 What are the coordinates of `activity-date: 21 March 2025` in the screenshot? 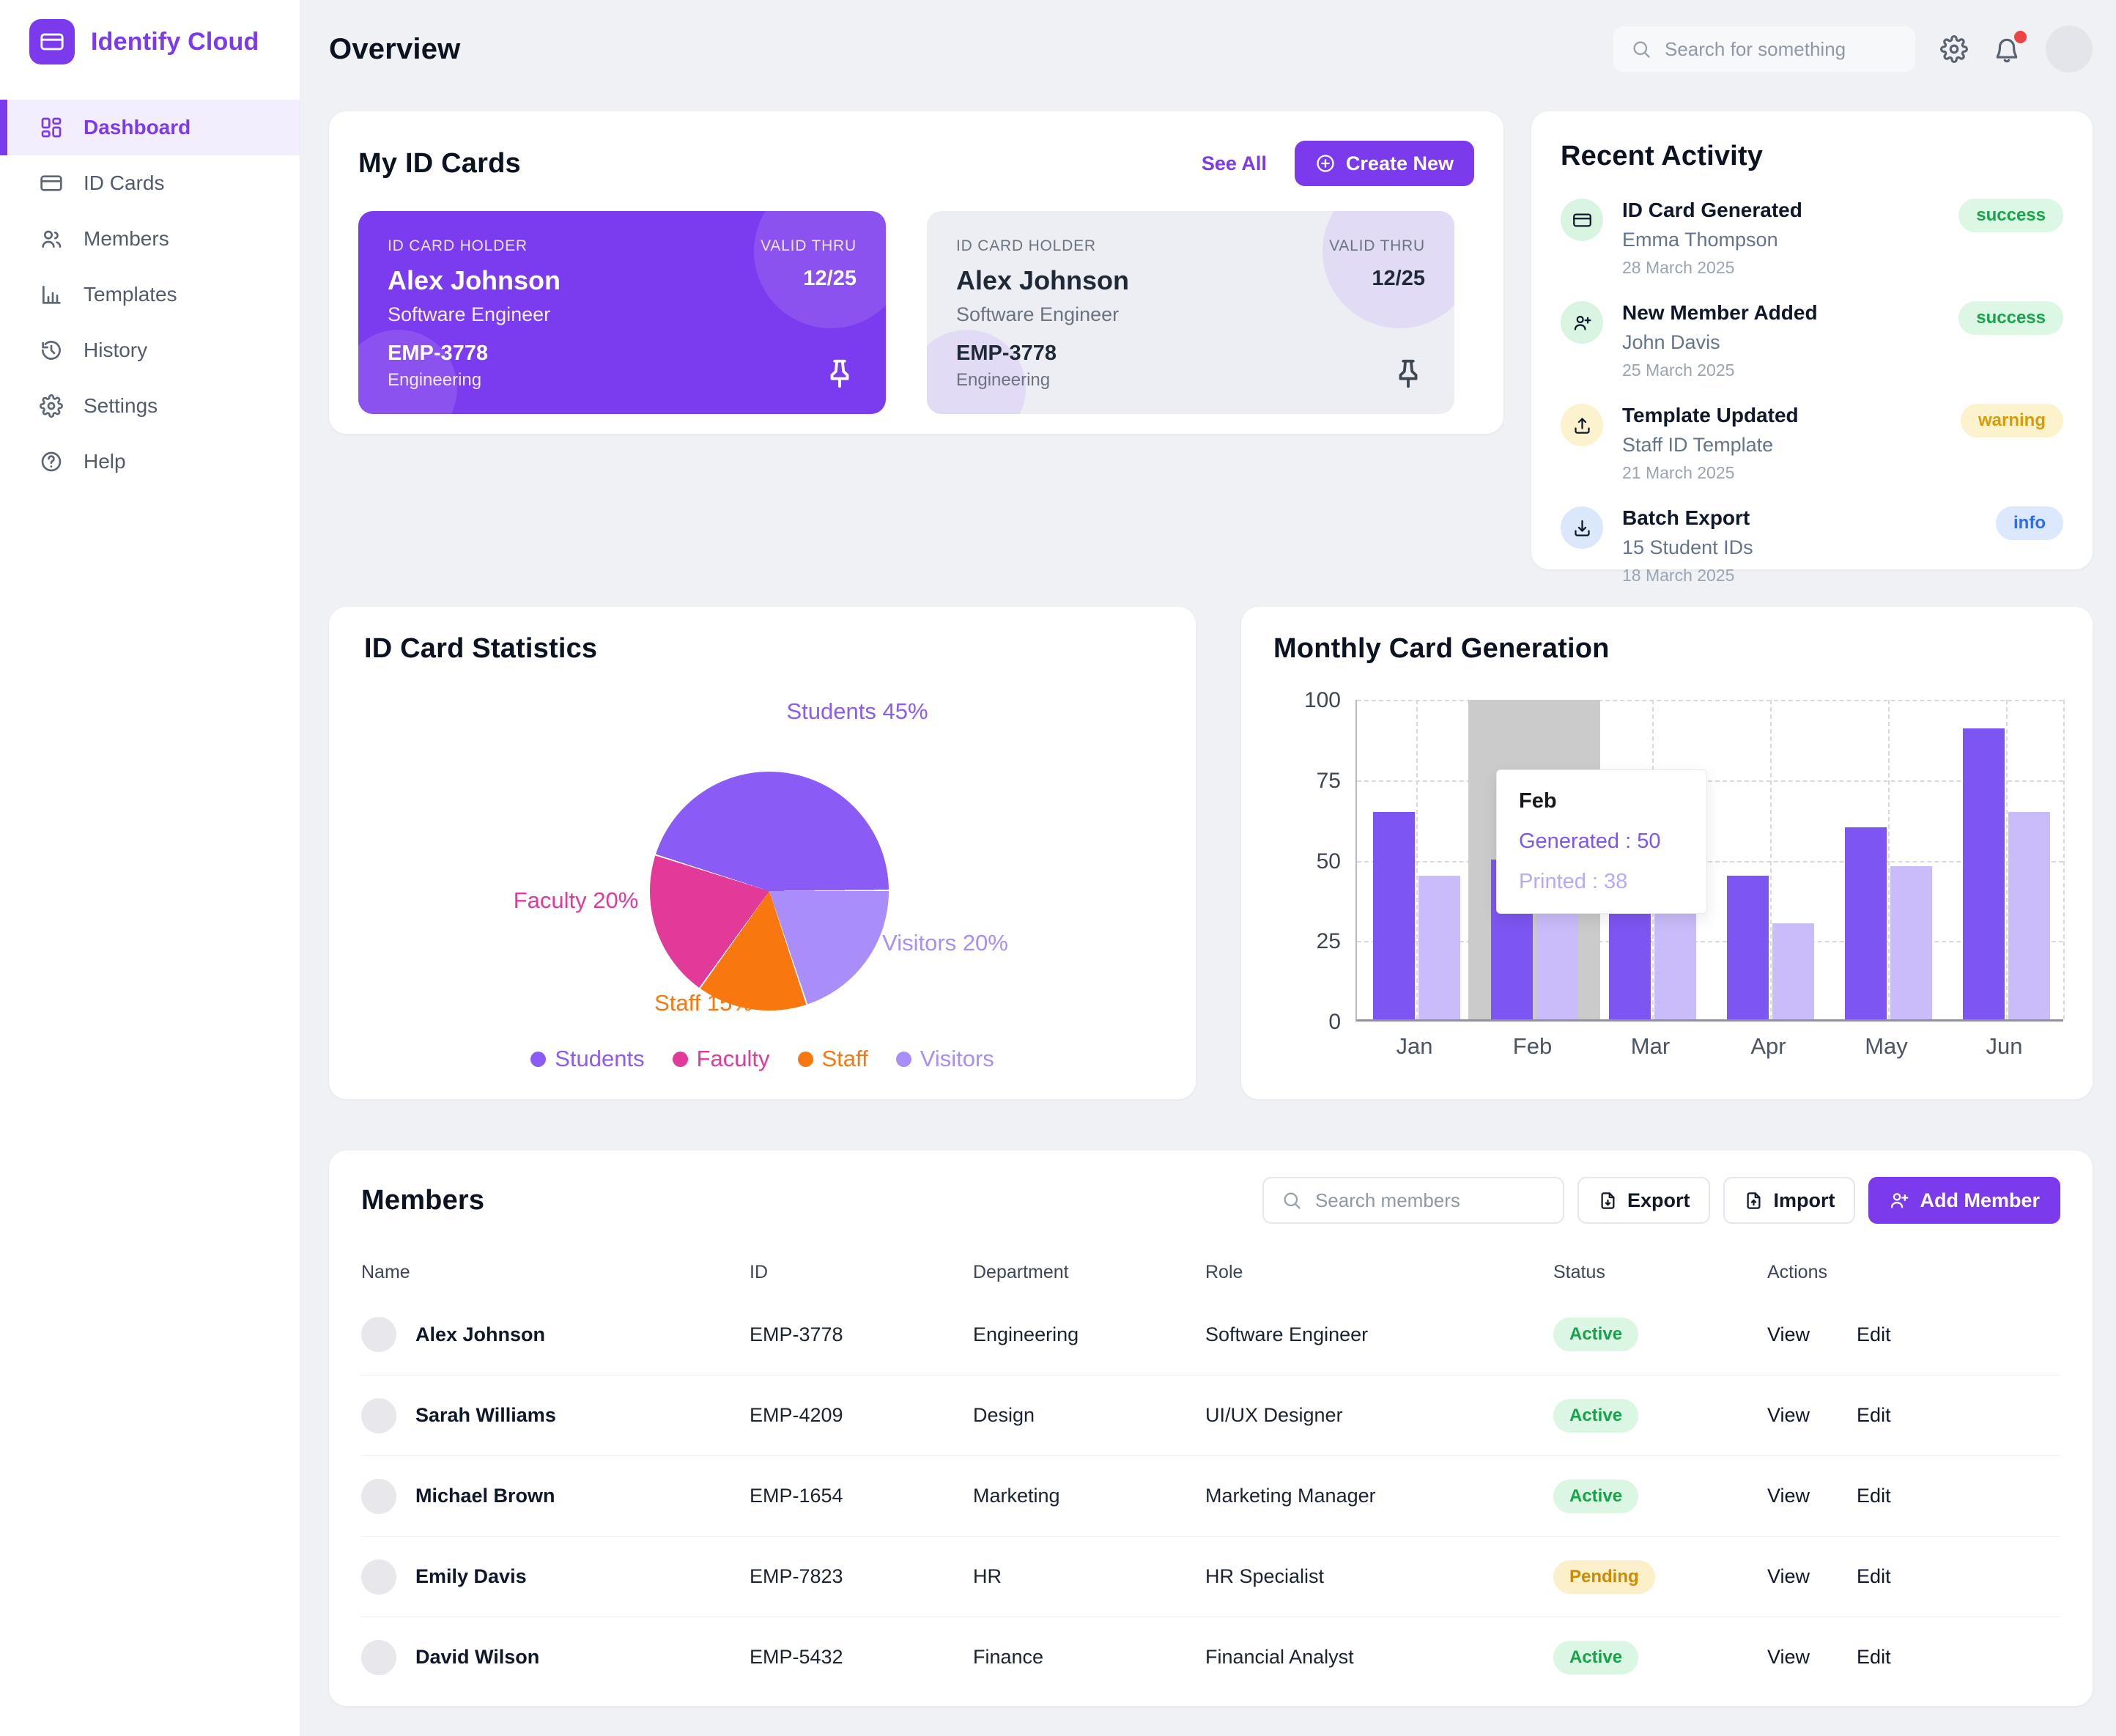 It's located at (1678, 472).